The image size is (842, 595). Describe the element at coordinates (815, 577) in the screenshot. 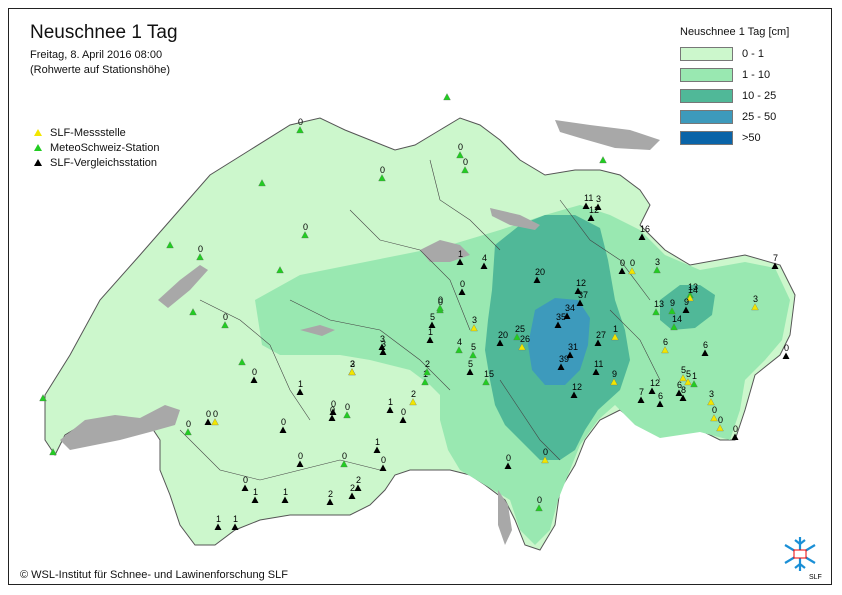

I see `logo-text: SLF` at that location.